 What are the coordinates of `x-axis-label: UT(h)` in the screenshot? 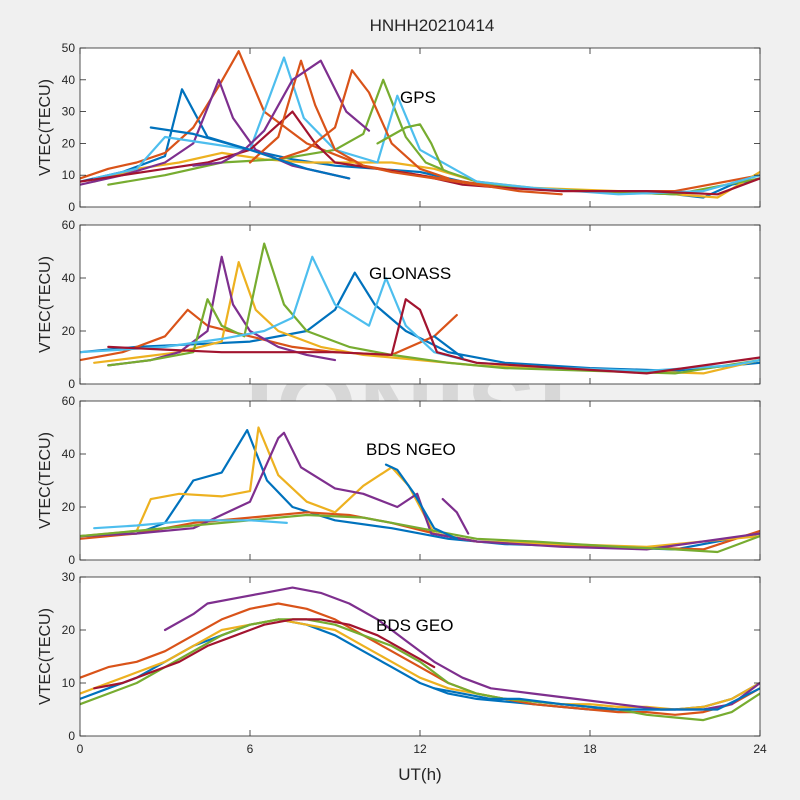 It's located at (419, 774).